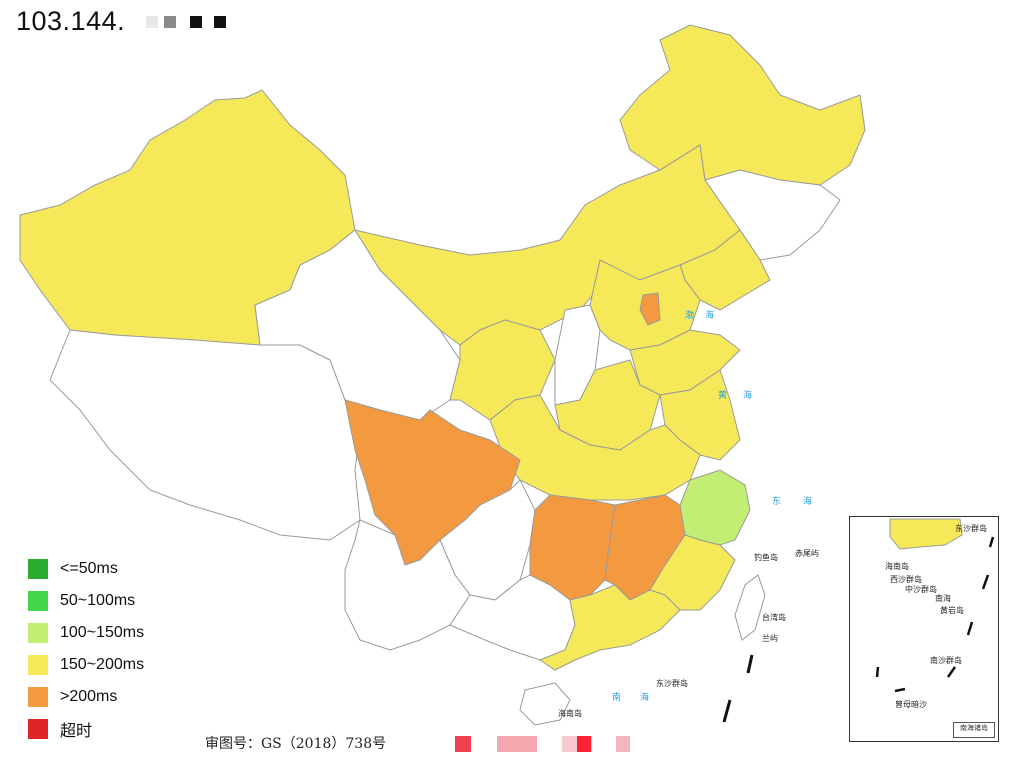 This screenshot has width=1024, height=771. Describe the element at coordinates (776, 501) in the screenshot. I see `sea-label: 东` at that location.